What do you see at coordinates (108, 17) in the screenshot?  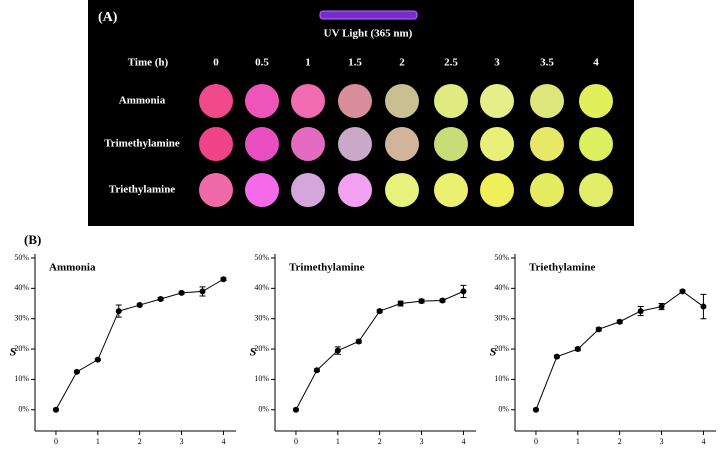 I see `panel-label: (A)` at bounding box center [108, 17].